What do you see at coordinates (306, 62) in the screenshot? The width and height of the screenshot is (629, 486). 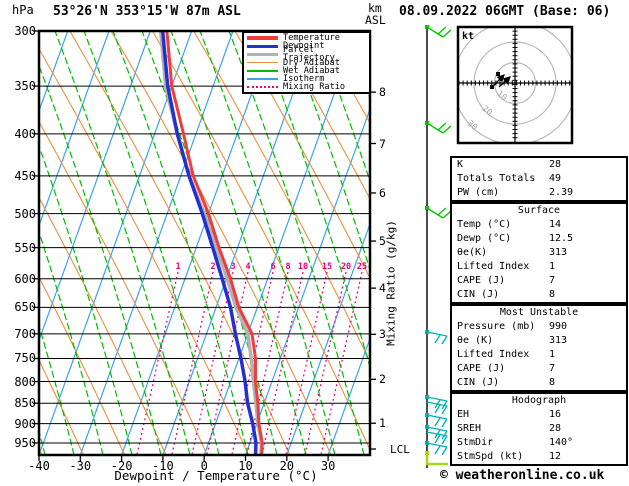 I see `legend-item: Dry Adiabat` at bounding box center [306, 62].